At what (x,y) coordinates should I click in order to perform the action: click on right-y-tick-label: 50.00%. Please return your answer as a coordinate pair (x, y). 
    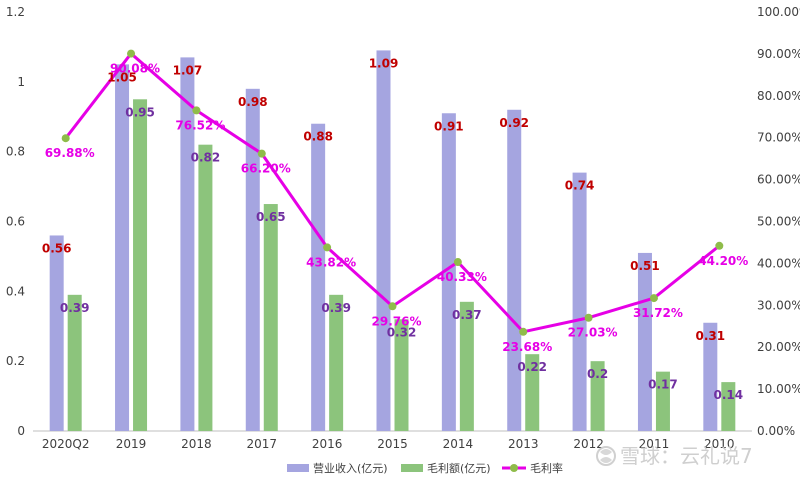
    Looking at the image, I should click on (778, 222).